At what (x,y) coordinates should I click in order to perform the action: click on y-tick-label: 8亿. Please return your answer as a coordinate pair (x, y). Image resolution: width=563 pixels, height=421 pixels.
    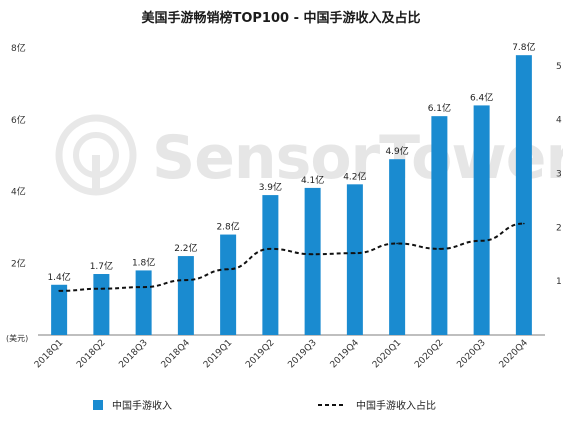
    Looking at the image, I should click on (18, 48).